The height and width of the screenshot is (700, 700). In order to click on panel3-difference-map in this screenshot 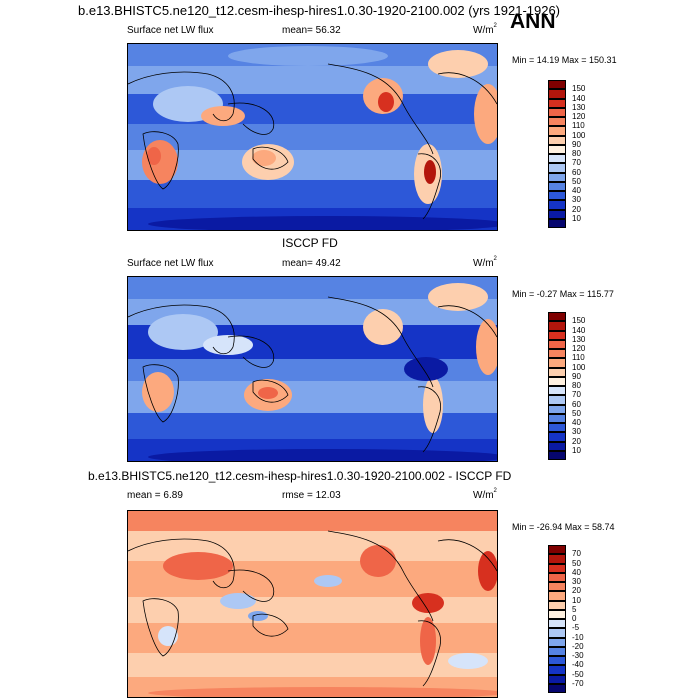, I will do `click(312, 604)`.